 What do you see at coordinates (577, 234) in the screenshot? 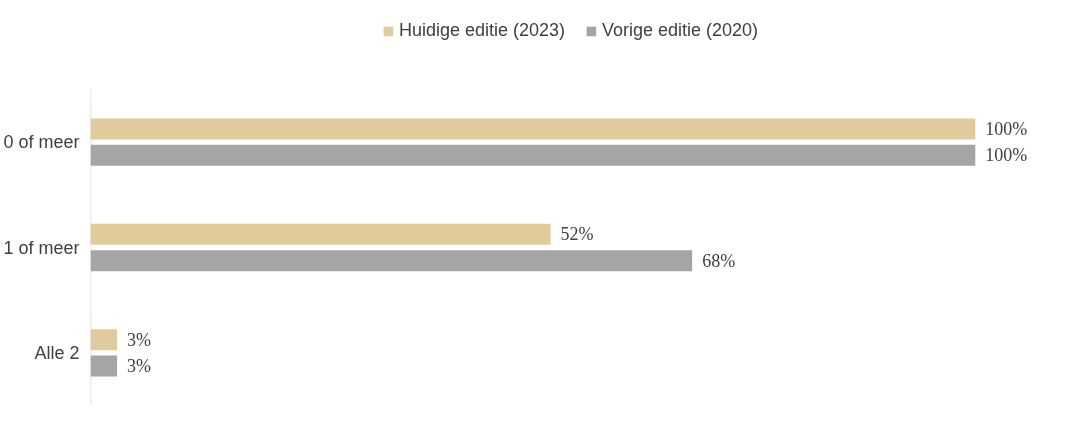
I see `data-label: 52%` at bounding box center [577, 234].